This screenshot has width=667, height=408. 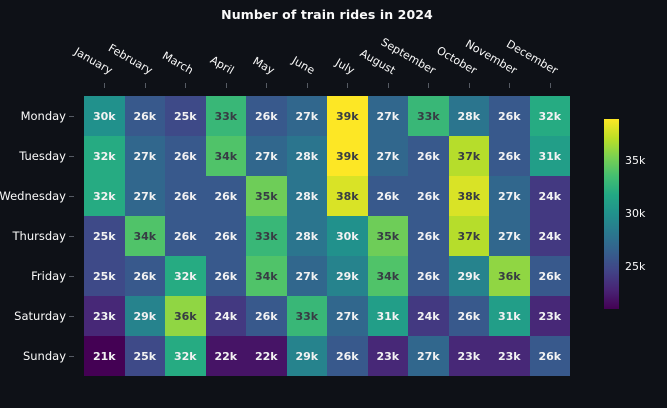 What do you see at coordinates (221, 65) in the screenshot?
I see `x-tick-label-april: April` at bounding box center [221, 65].